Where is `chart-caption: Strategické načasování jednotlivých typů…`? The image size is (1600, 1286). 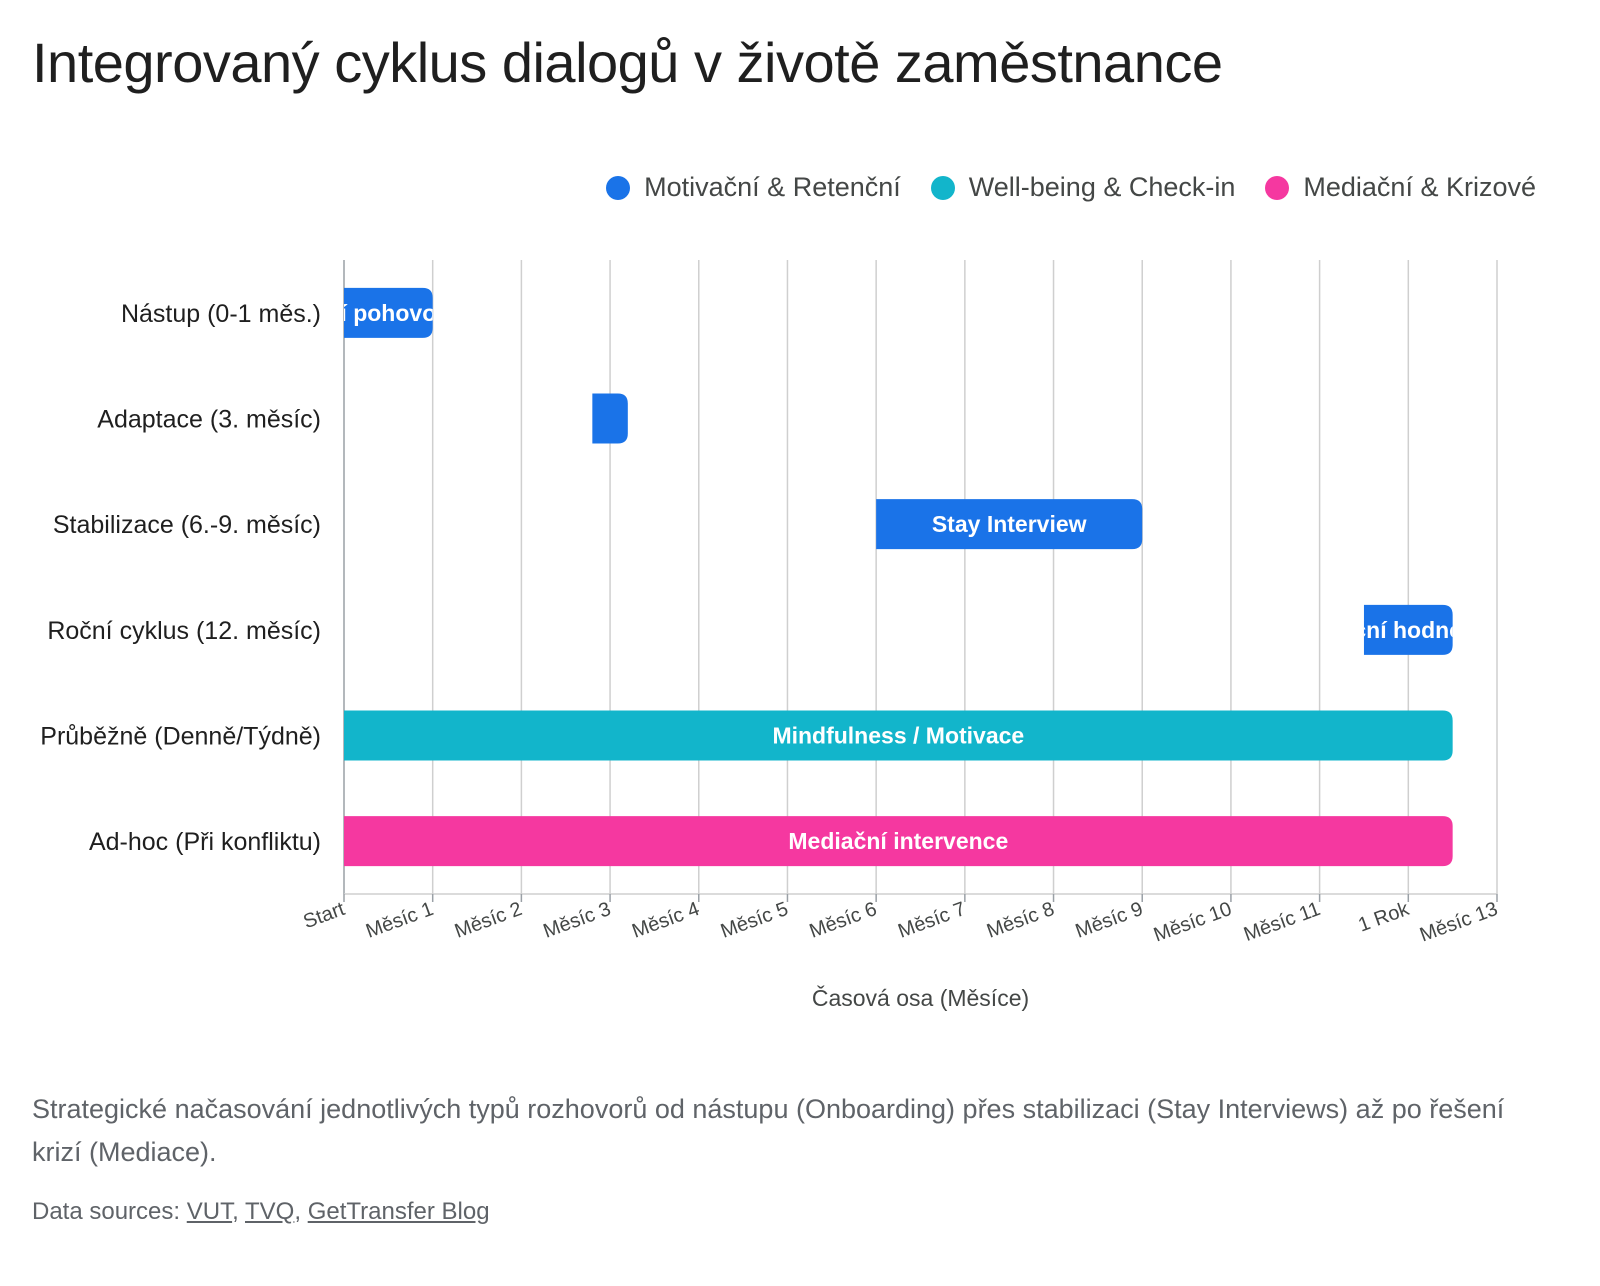 chart-caption: Strategické načasování jednotlivých typů… is located at coordinates (768, 1130).